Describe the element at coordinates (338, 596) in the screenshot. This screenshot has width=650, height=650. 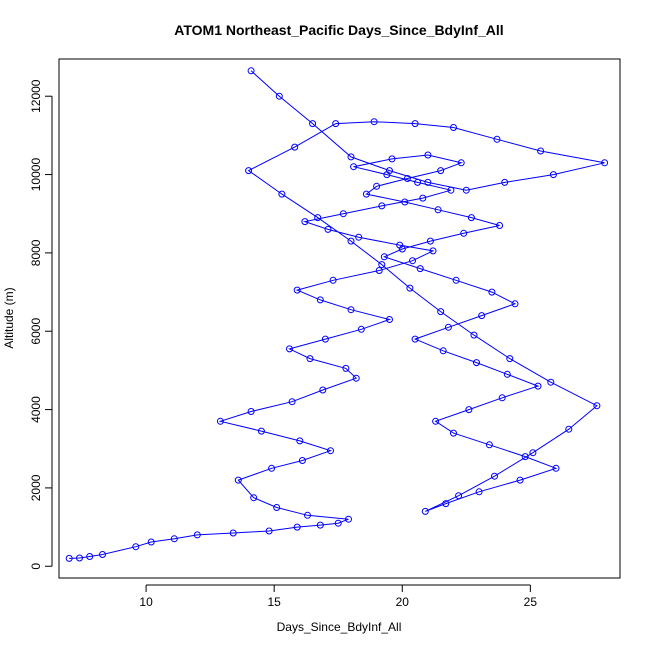
I see `x-axis: 10 15 20 25` at that location.